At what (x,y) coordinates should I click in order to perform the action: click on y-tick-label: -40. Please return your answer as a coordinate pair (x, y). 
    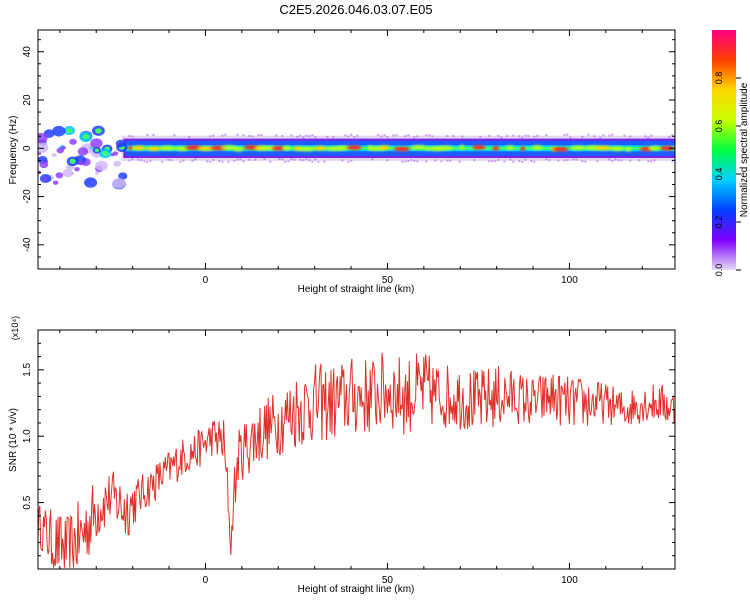
    Looking at the image, I should click on (27, 244).